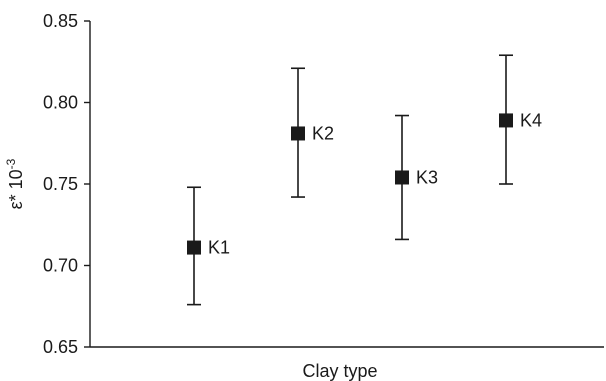 Image resolution: width=606 pixels, height=381 pixels. I want to click on data-point-k4: K4, so click(520, 119).